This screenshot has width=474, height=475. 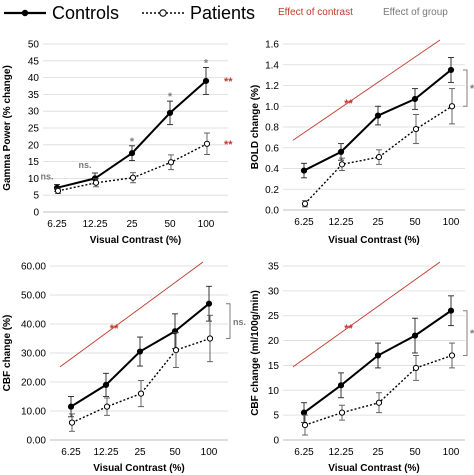 What do you see at coordinates (85, 13) in the screenshot?
I see `legend-controls-label: Controls` at bounding box center [85, 13].